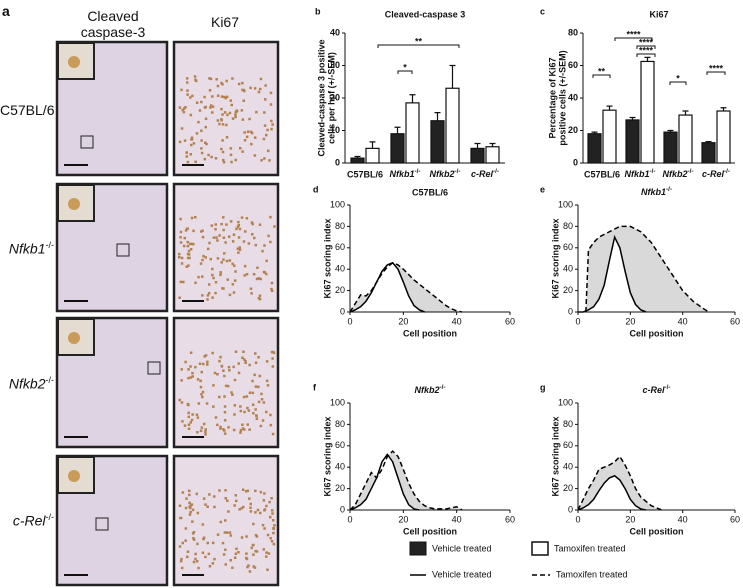 This screenshot has height=588, width=743. Describe the element at coordinates (316, 189) in the screenshot. I see `panel-letter: d` at that location.